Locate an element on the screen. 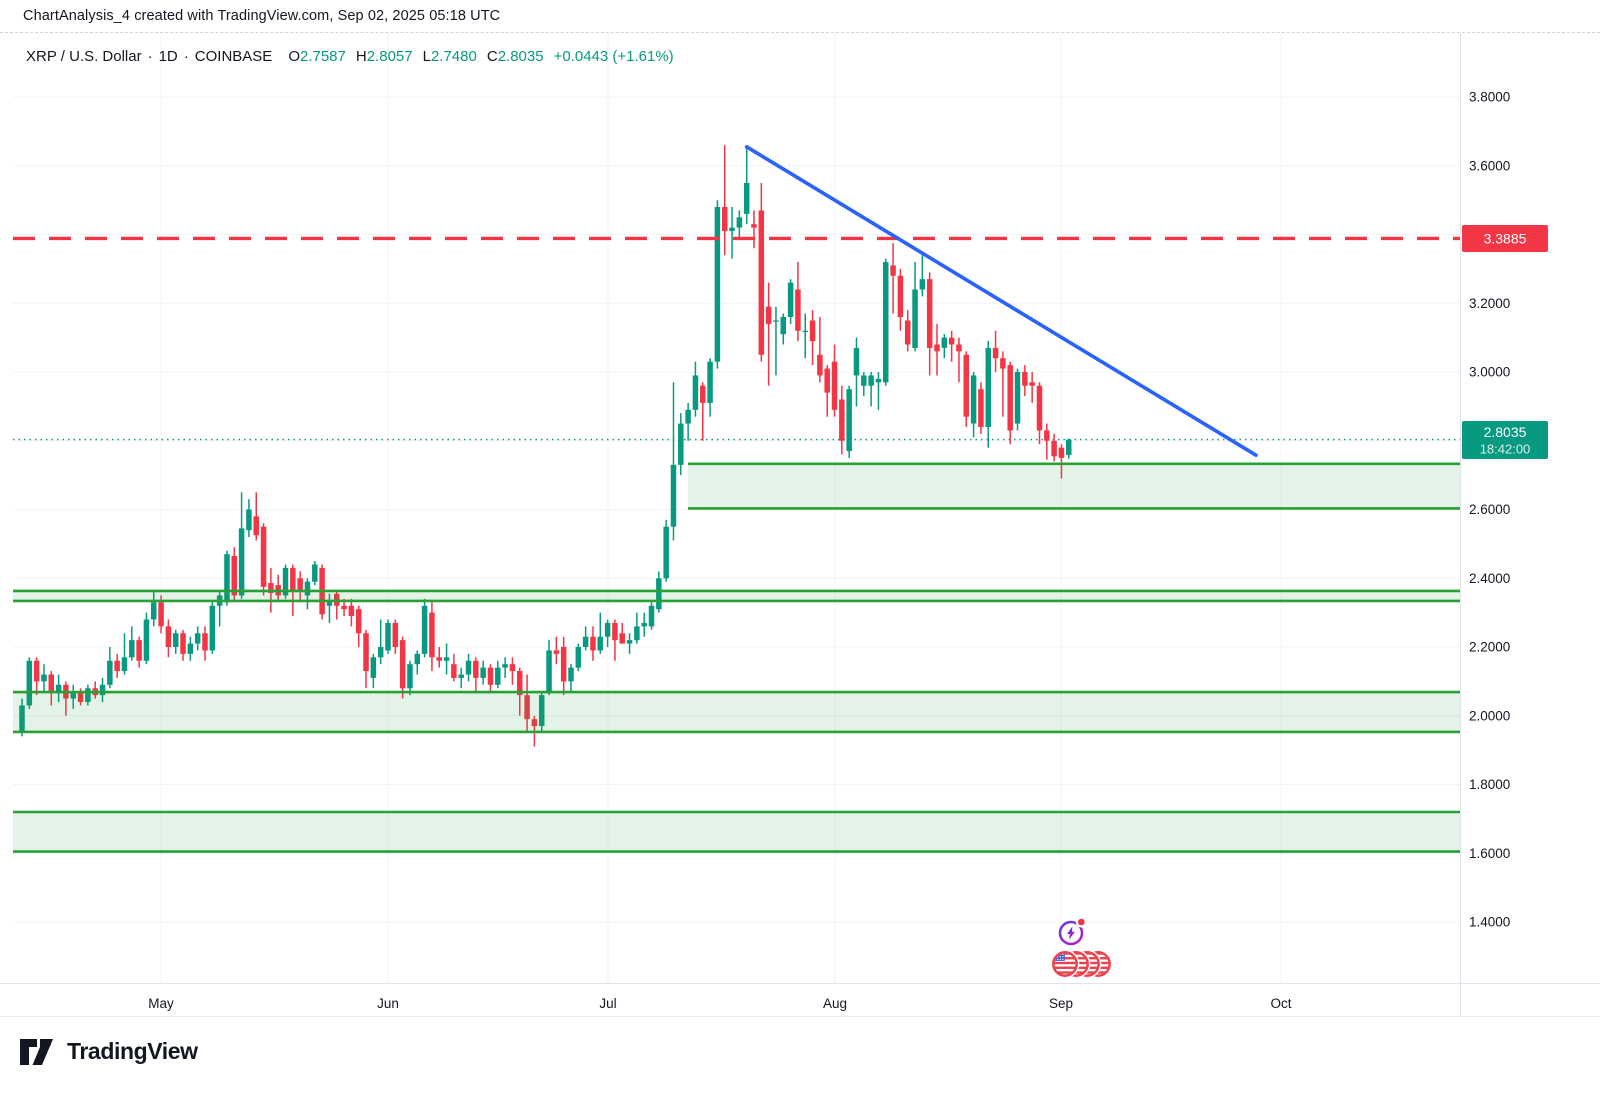 Image resolution: width=1600 pixels, height=1102 pixels. last-price-badge is located at coordinates (1505, 440).